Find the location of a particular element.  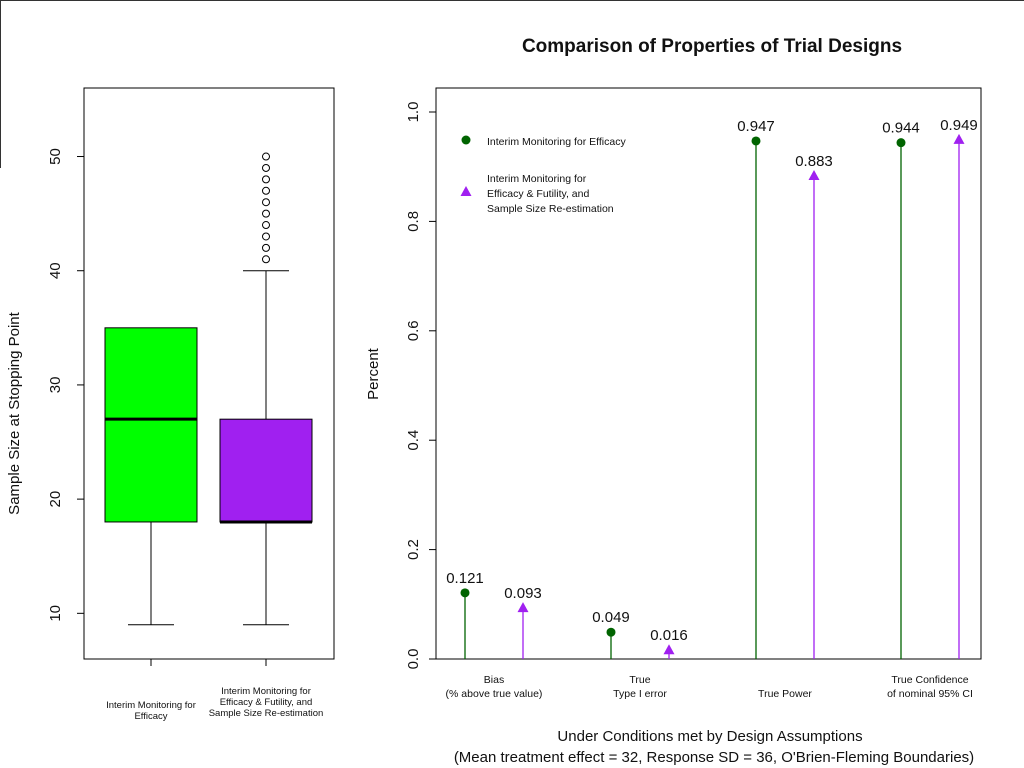

x-category-label: Sample Size Re-estimation is located at coordinates (266, 713).